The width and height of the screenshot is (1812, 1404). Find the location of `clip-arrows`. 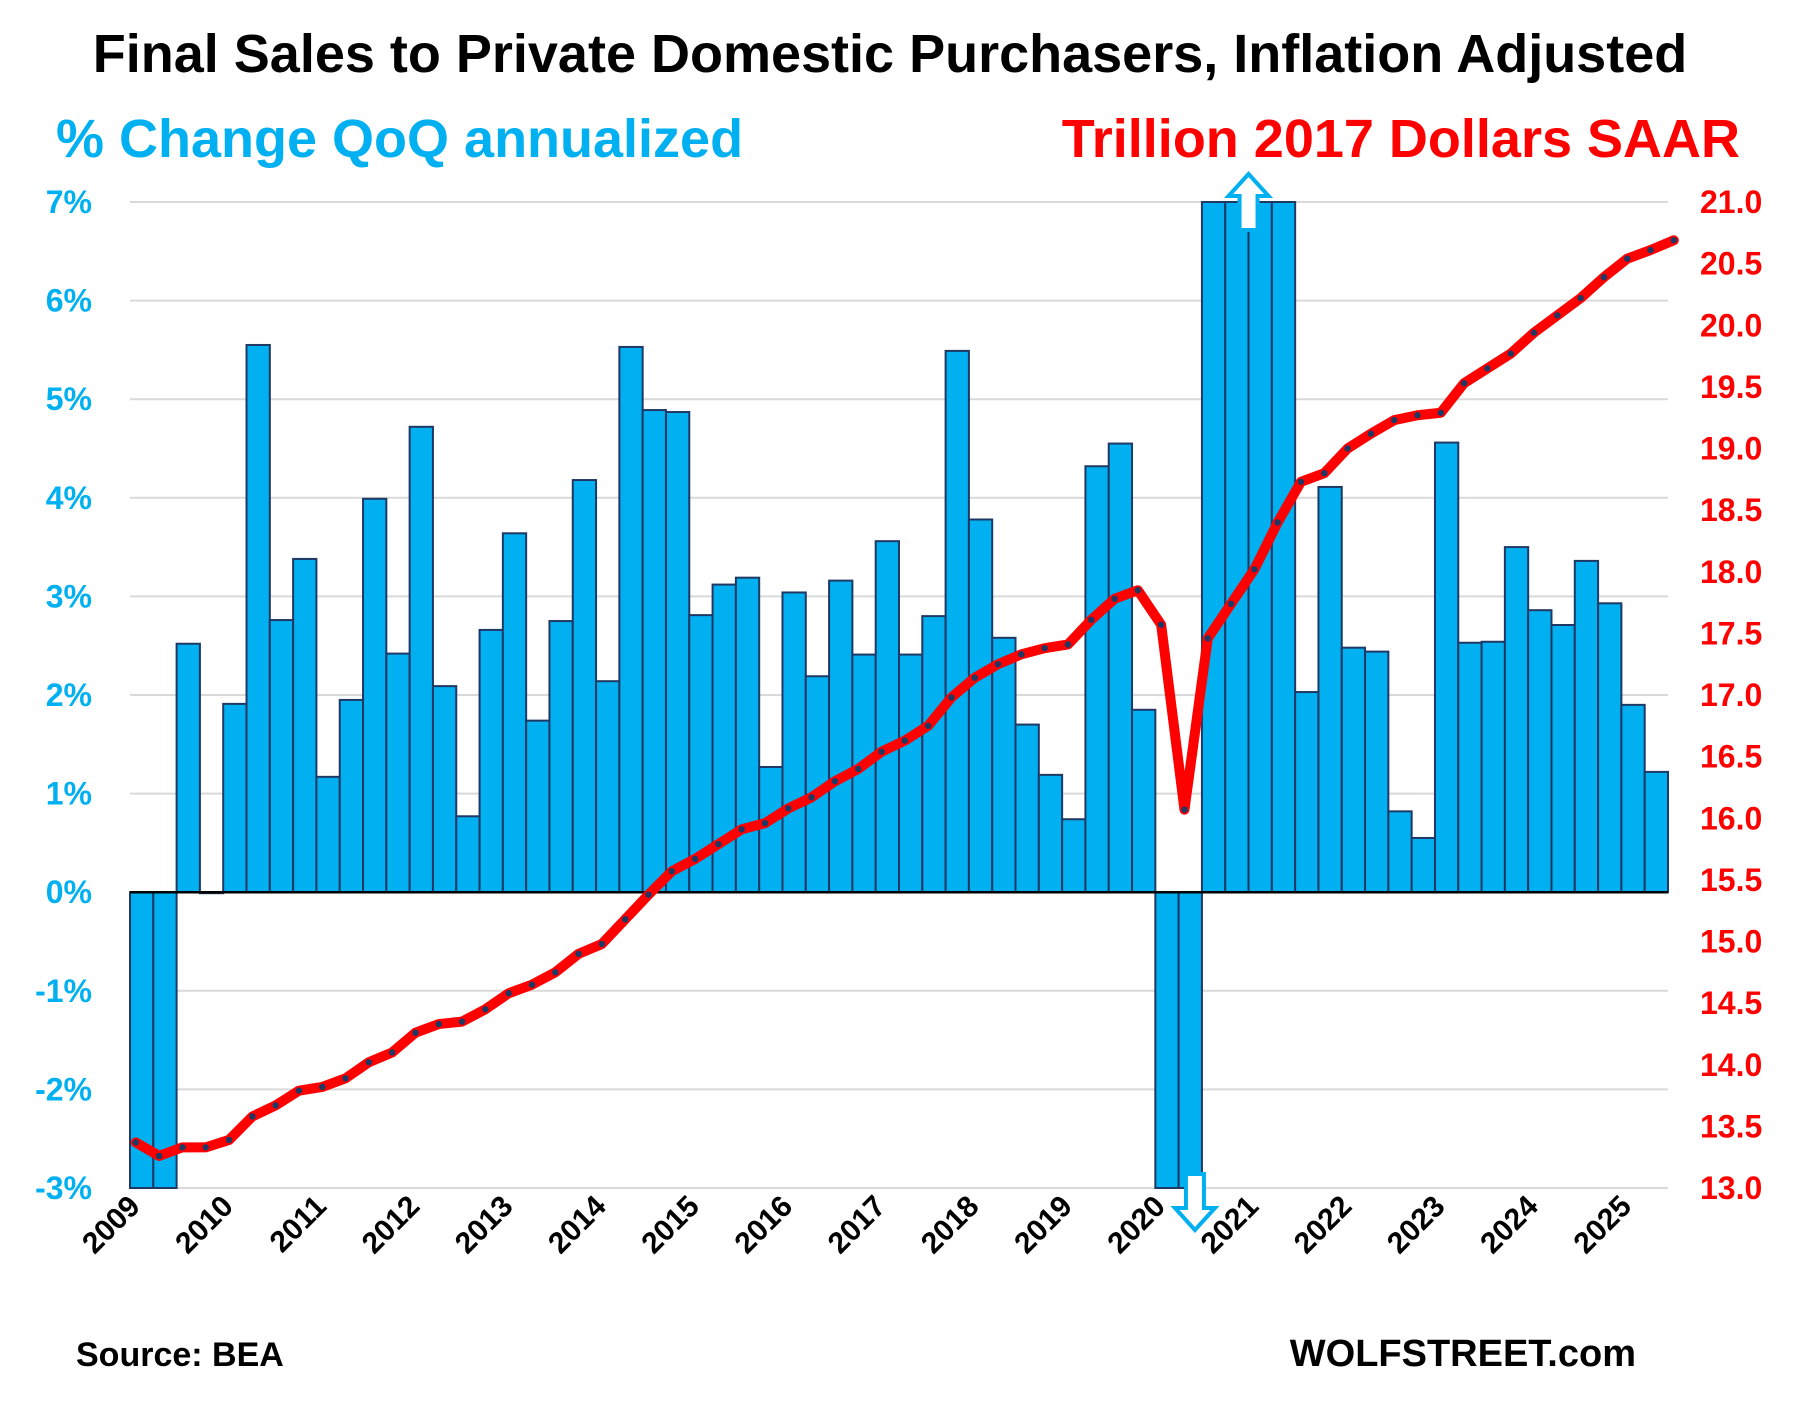

clip-arrows is located at coordinates (1222, 702).